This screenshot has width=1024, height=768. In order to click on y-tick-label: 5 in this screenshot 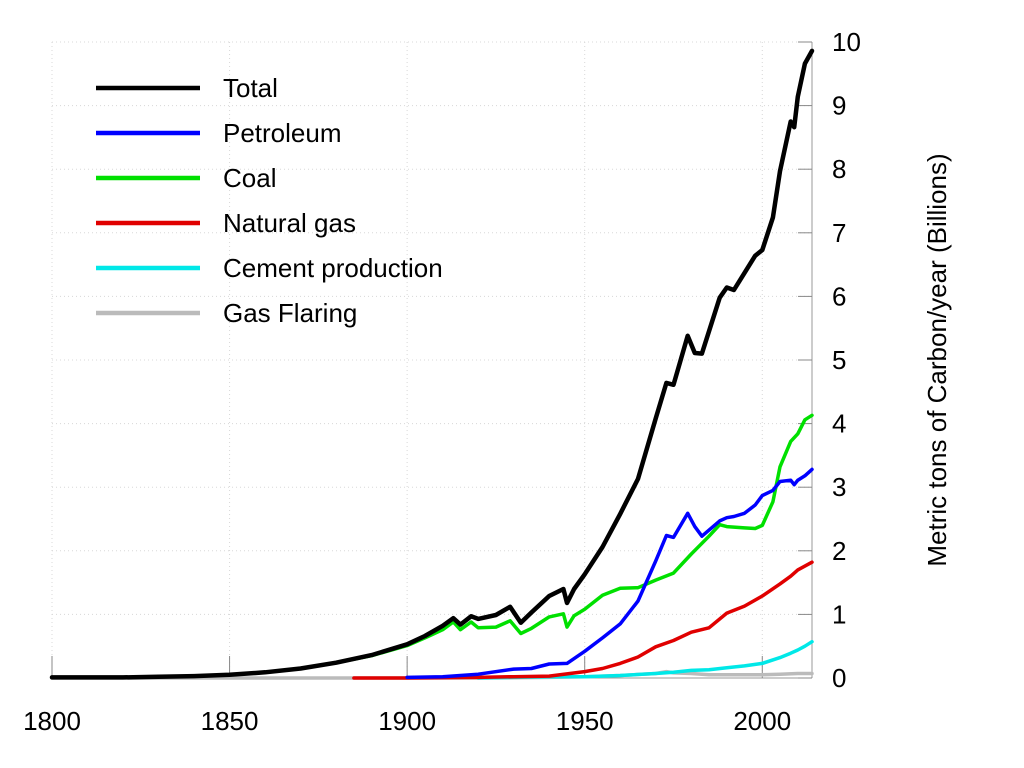, I will do `click(839, 360)`.